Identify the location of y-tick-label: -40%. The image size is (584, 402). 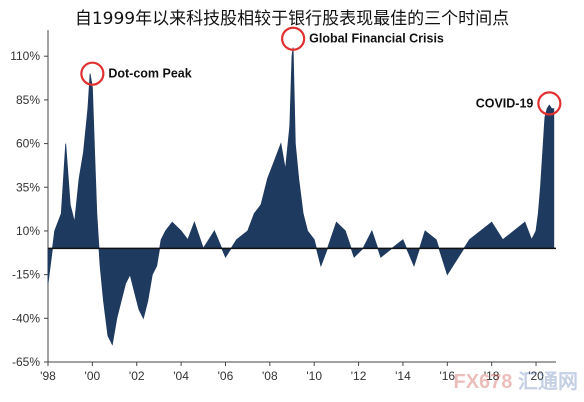
(26, 318).